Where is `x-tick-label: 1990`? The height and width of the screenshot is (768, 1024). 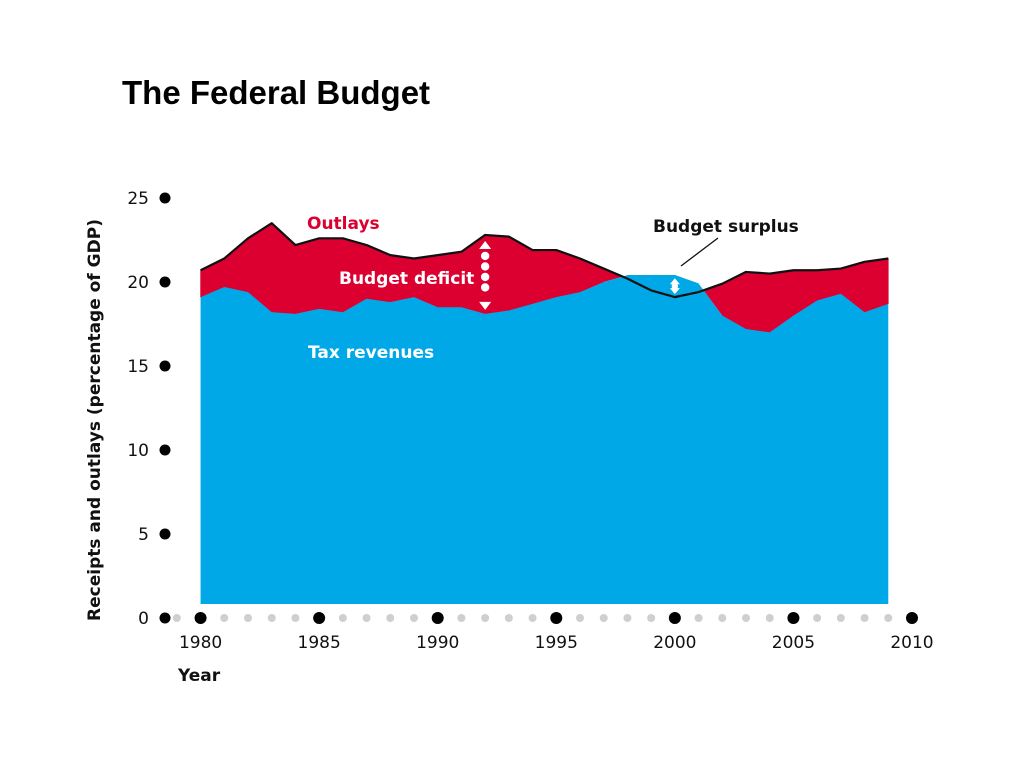 x-tick-label: 1990 is located at coordinates (437, 643).